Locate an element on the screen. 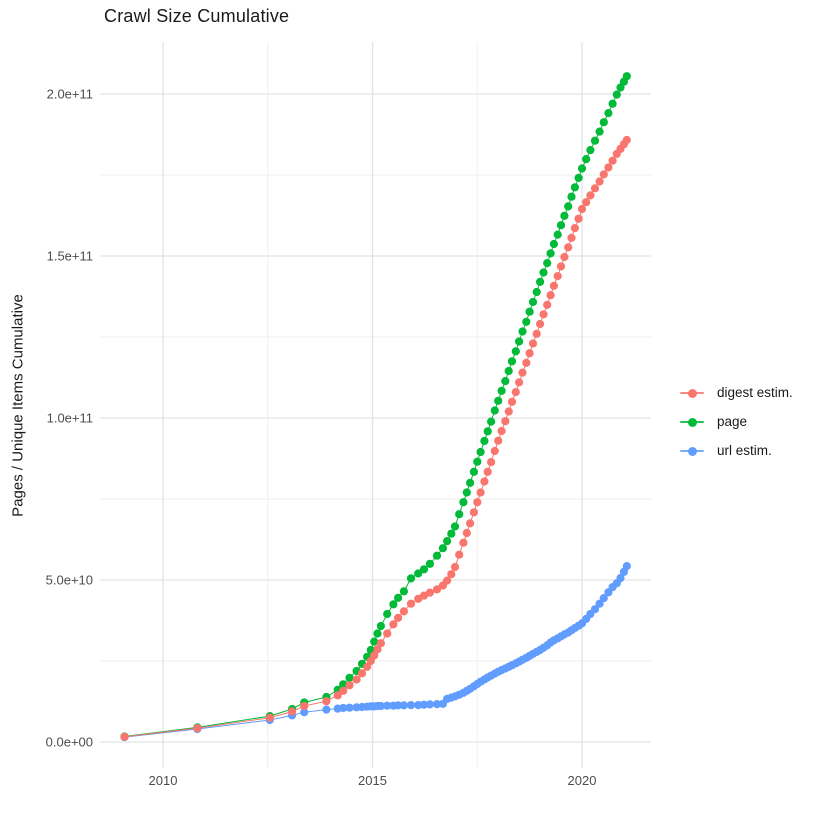 The width and height of the screenshot is (826, 827). y-tick-label: 2.0e+11 is located at coordinates (70, 94).